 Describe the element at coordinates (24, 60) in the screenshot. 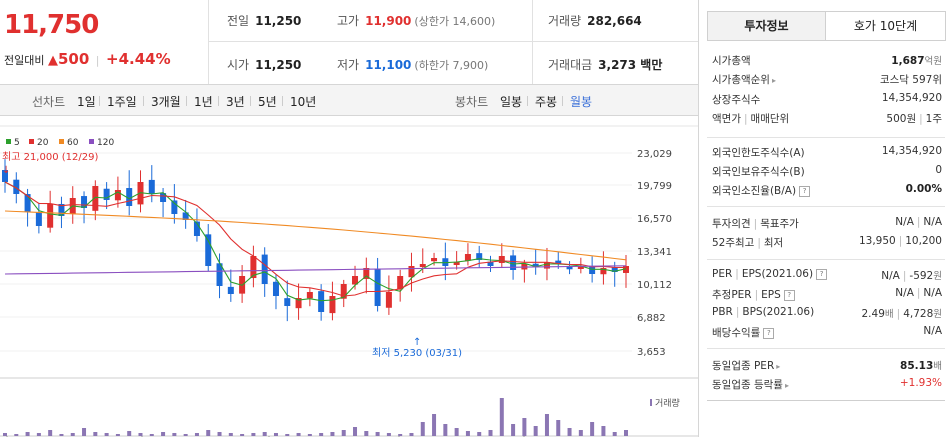

I see `change-label: 전일대비` at that location.